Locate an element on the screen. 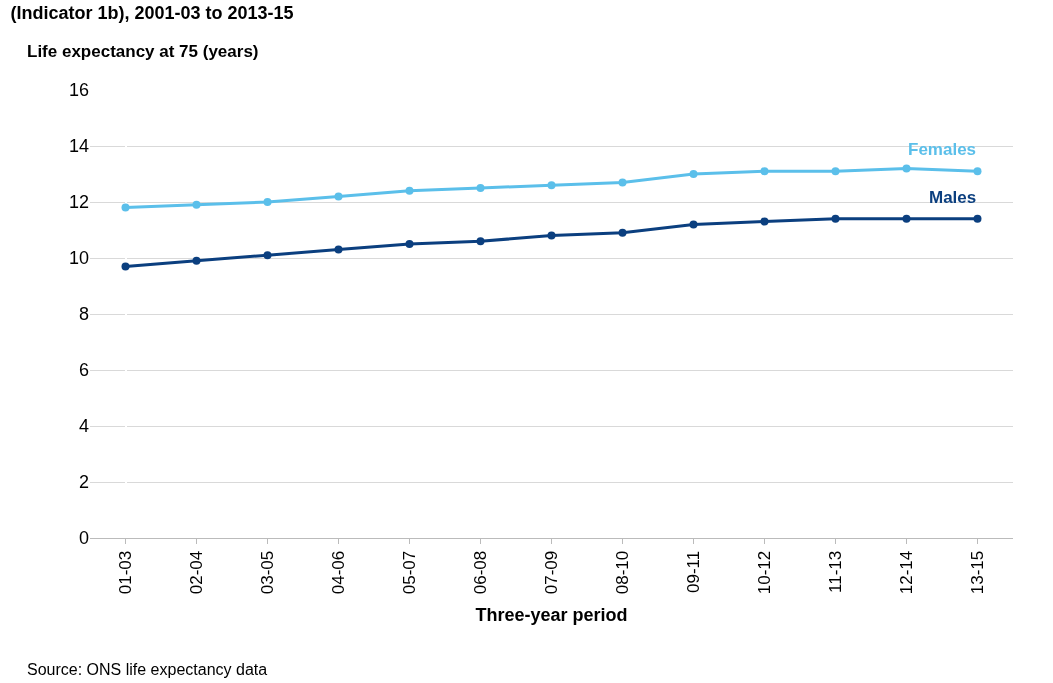 Image resolution: width=1053 pixels, height=683 pixels. x-tick-label: 07-09 is located at coordinates (552, 572).